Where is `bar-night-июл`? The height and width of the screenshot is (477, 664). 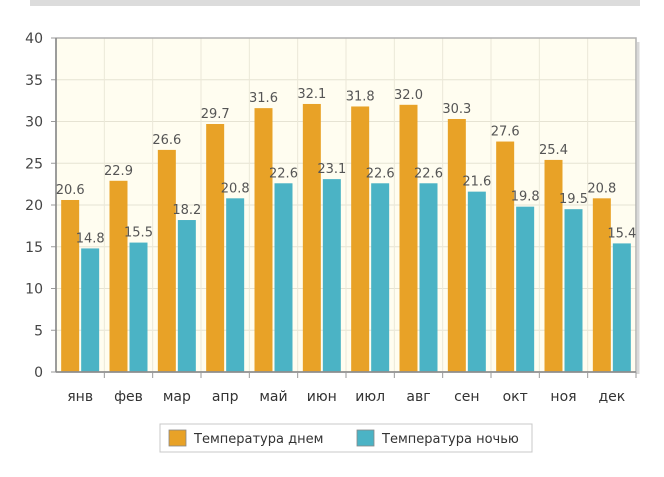
bar-night-июл is located at coordinates (380, 277).